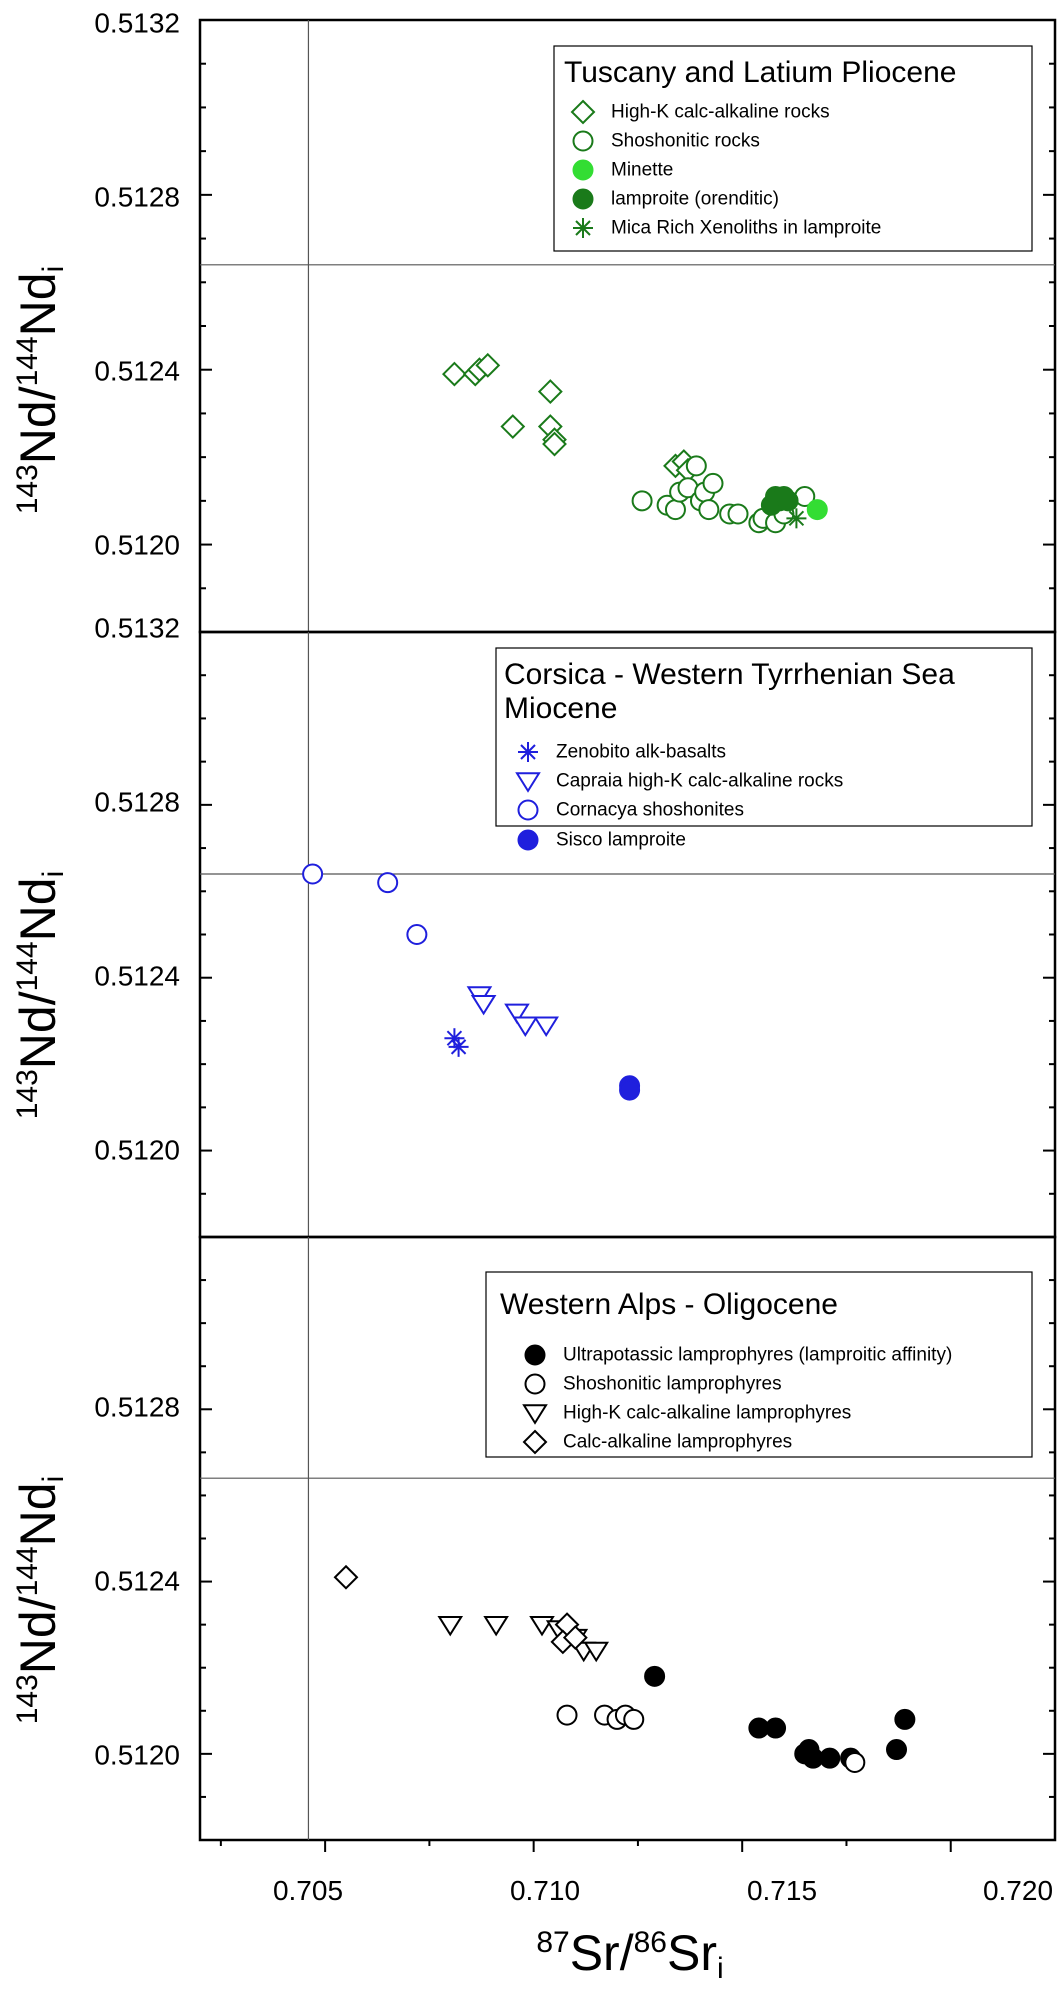 This screenshot has height=1996, width=1063. I want to click on legend-label: Calc-alkaline lamprophyres, so click(677, 1442).